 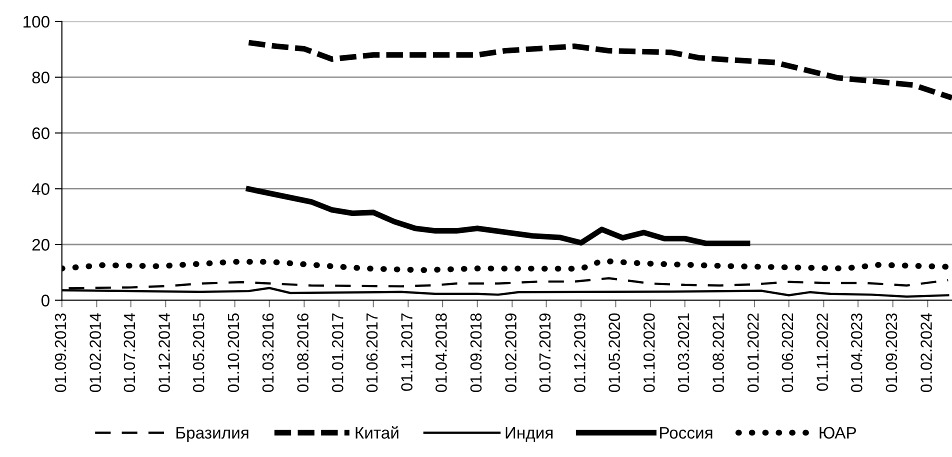 What do you see at coordinates (45, 300) in the screenshot?
I see `y-tick-label: 0` at bounding box center [45, 300].